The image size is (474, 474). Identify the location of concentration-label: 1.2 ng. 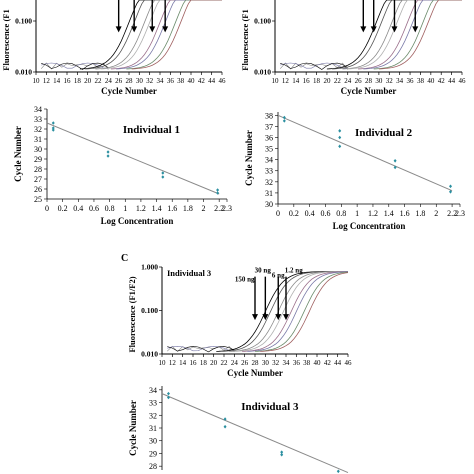
(294, 270).